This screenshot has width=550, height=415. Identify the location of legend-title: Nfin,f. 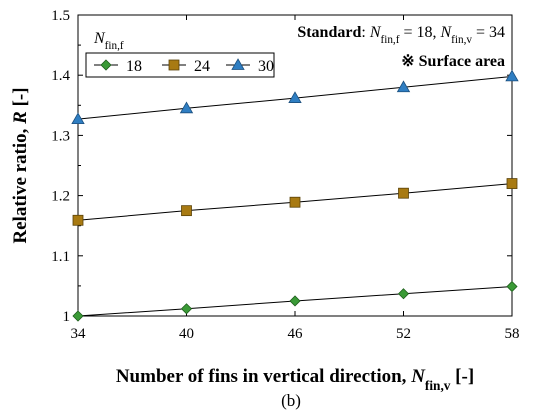
(108, 41).